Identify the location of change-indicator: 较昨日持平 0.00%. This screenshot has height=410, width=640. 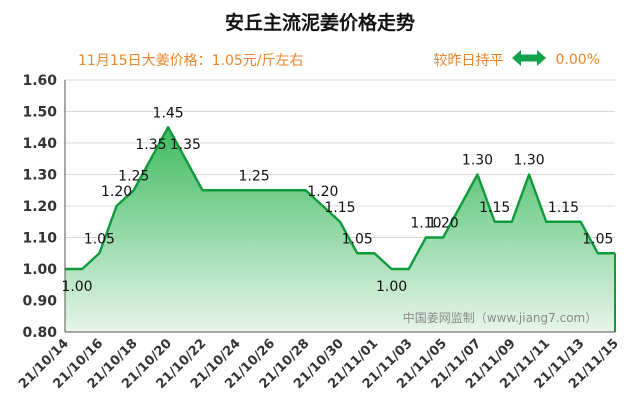
(517, 60).